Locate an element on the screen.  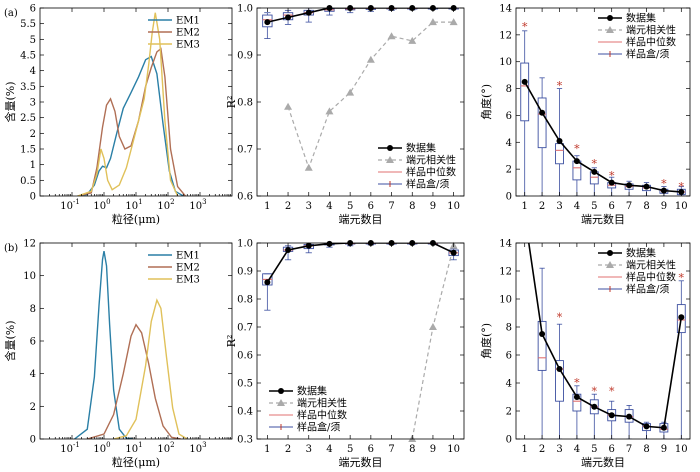
box-whisker is located at coordinates (542, 136).